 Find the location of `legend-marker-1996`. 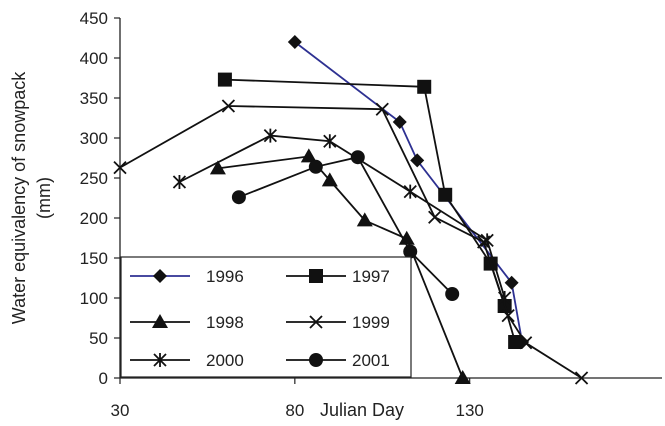

legend-marker-1996 is located at coordinates (160, 276).